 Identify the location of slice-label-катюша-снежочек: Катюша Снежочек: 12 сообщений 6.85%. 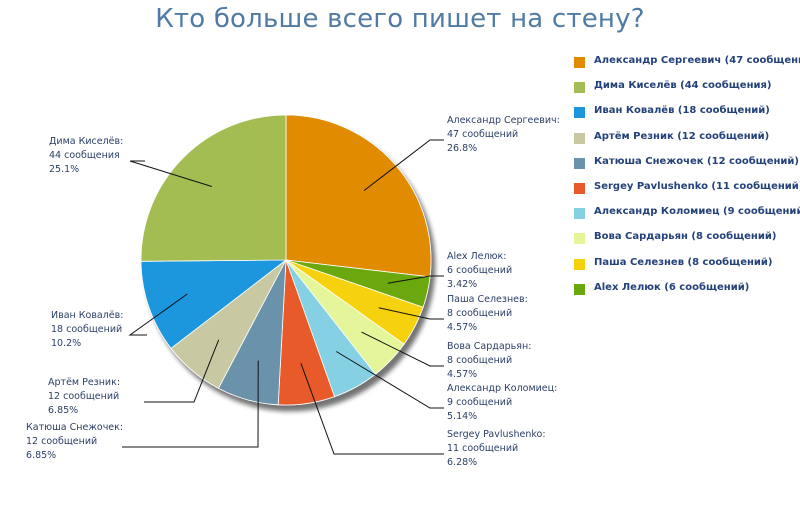
(74, 441).